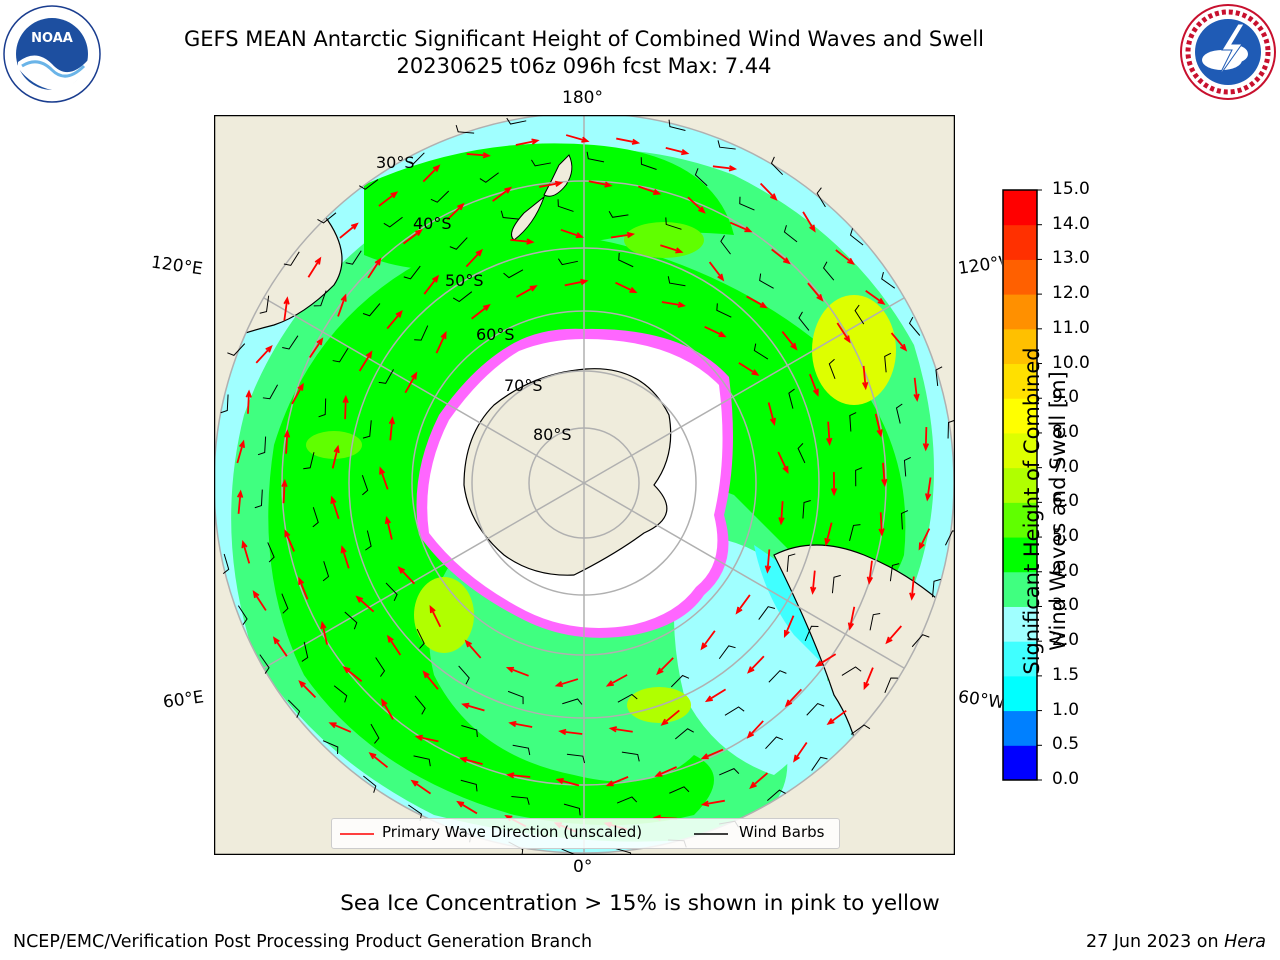 The image size is (1280, 960). Describe the element at coordinates (523, 385) in the screenshot. I see `lat-label-70s: 70°S` at that location.